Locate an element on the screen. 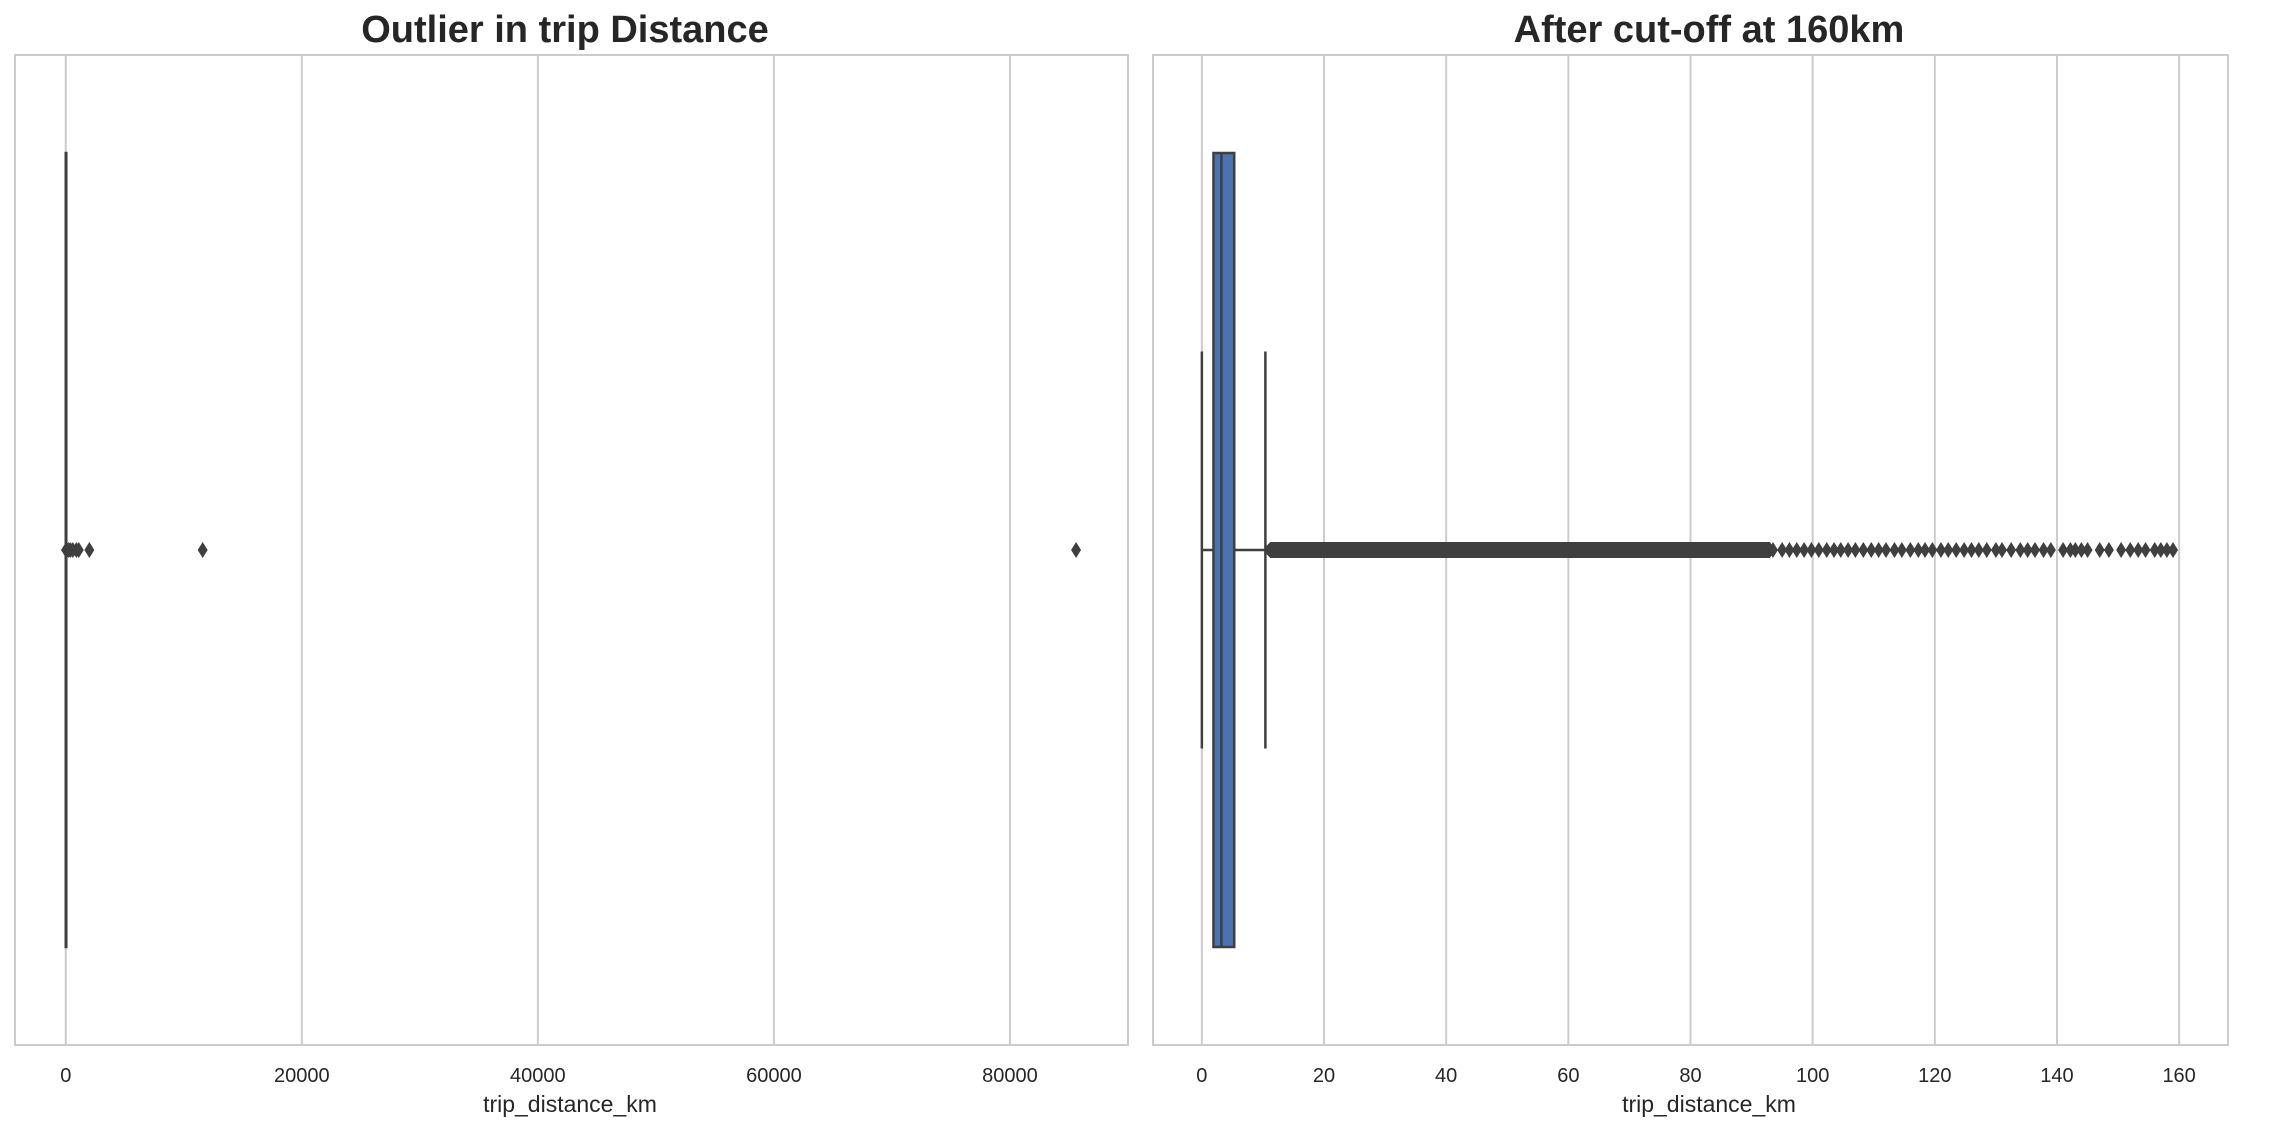 The width and height of the screenshot is (2280, 1130). tick-labels-left: 0 20000 40000 60000 80000 is located at coordinates (549, 1076).